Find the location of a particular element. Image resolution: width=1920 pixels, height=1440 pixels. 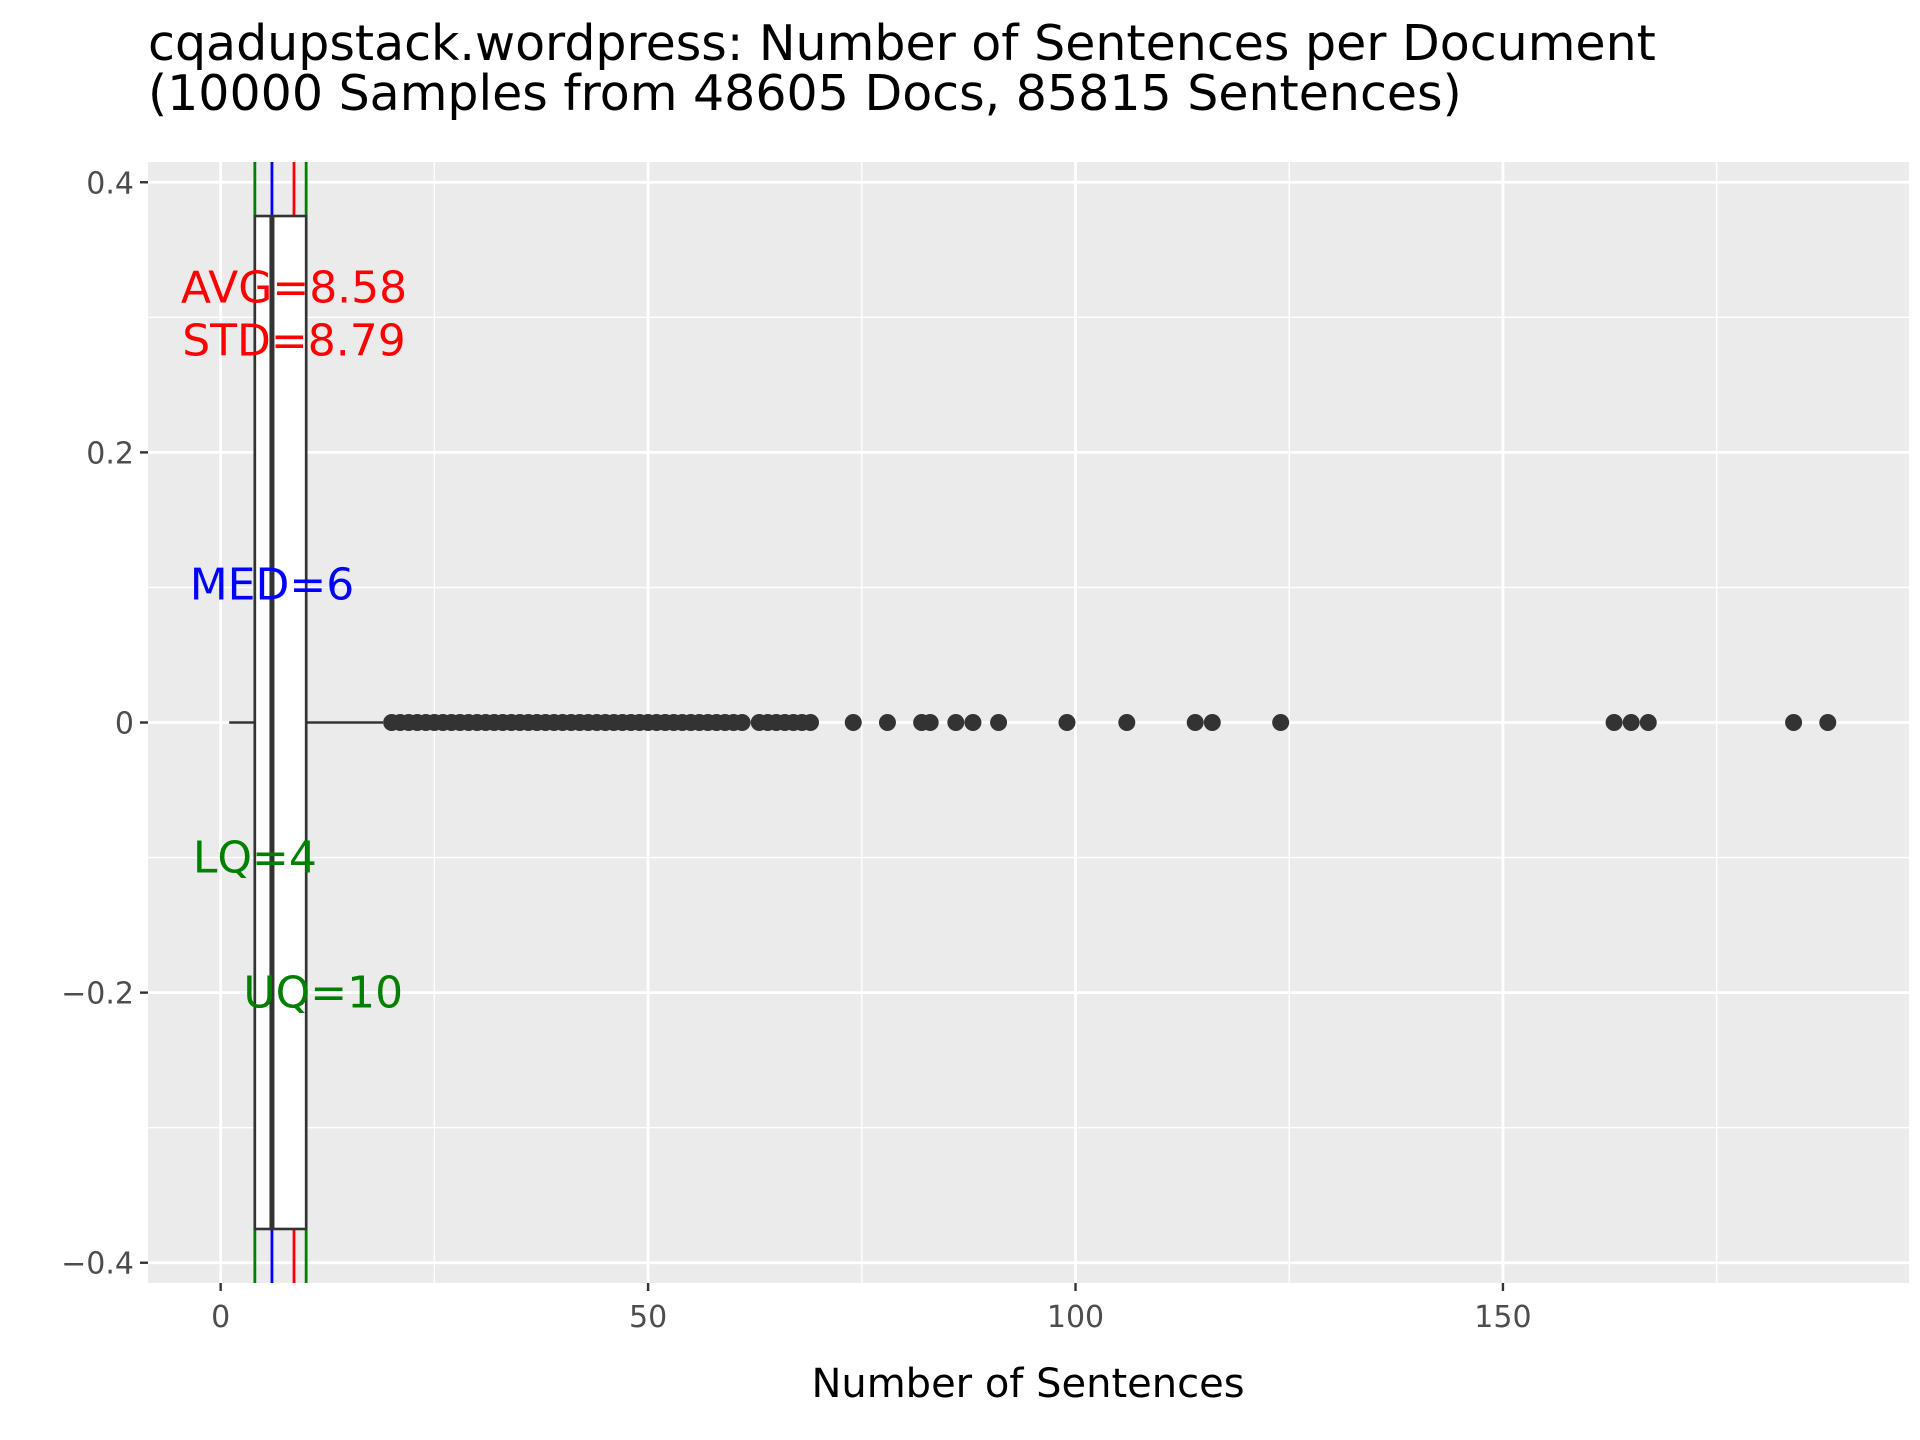

y-tick-label: −0.2 is located at coordinates (97, 994).